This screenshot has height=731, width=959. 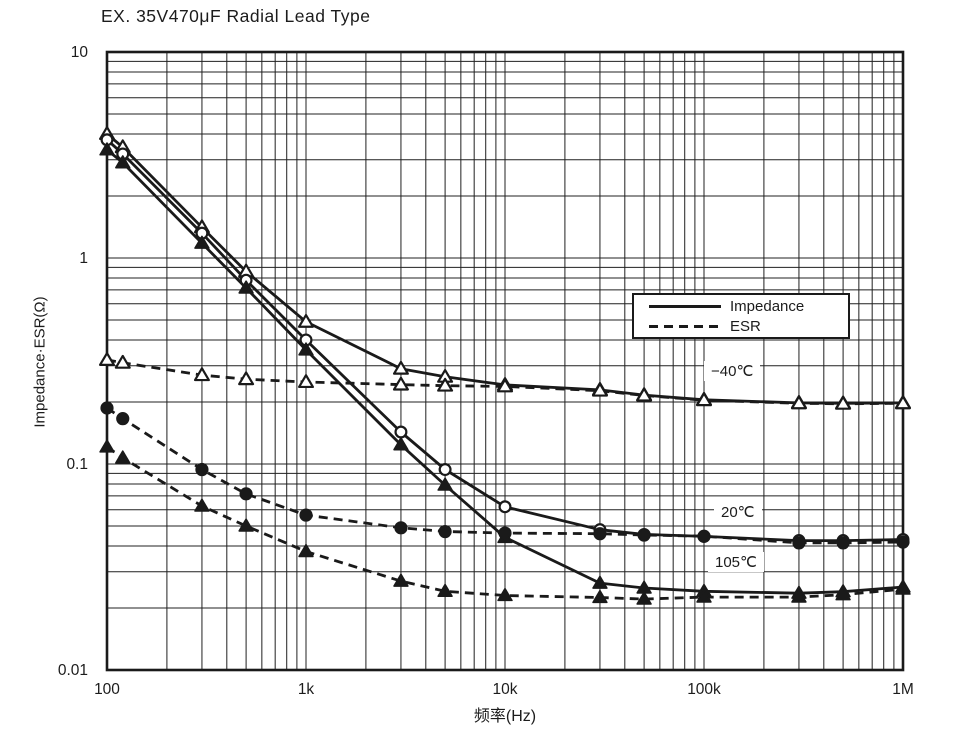 What do you see at coordinates (80, 52) in the screenshot?
I see `y-tick-label: 10` at bounding box center [80, 52].